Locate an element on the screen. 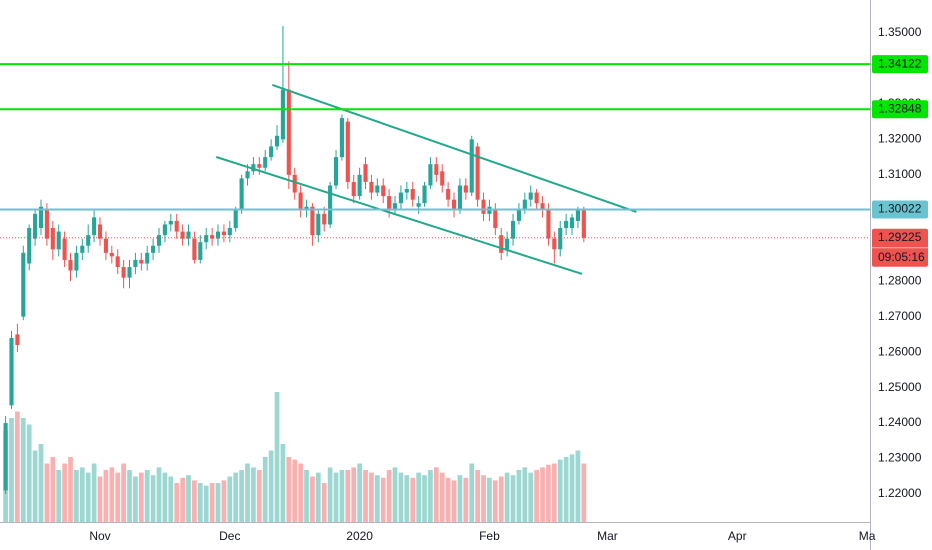 The width and height of the screenshot is (932, 550). countdown-label: 09:05:16 is located at coordinates (901, 257).